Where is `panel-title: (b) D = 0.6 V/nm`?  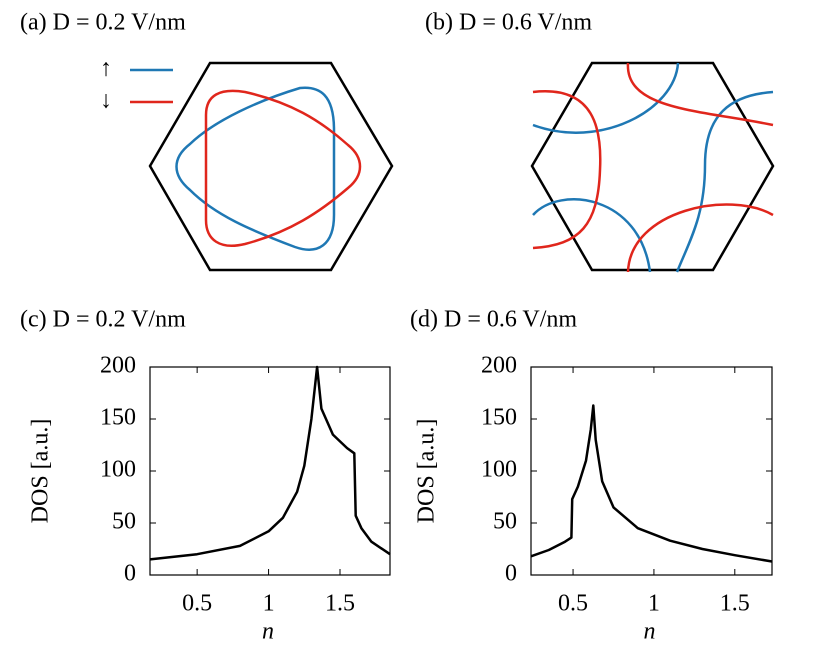
panel-title: (b) D = 0.6 V/nm is located at coordinates (508, 23).